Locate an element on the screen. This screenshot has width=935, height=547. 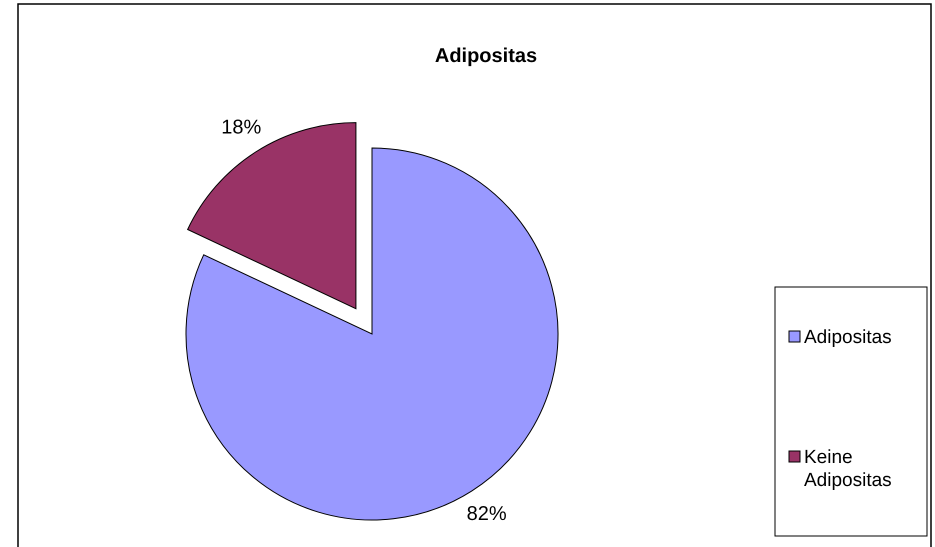
legend-label: Keine Adipositas is located at coordinates (848, 469).